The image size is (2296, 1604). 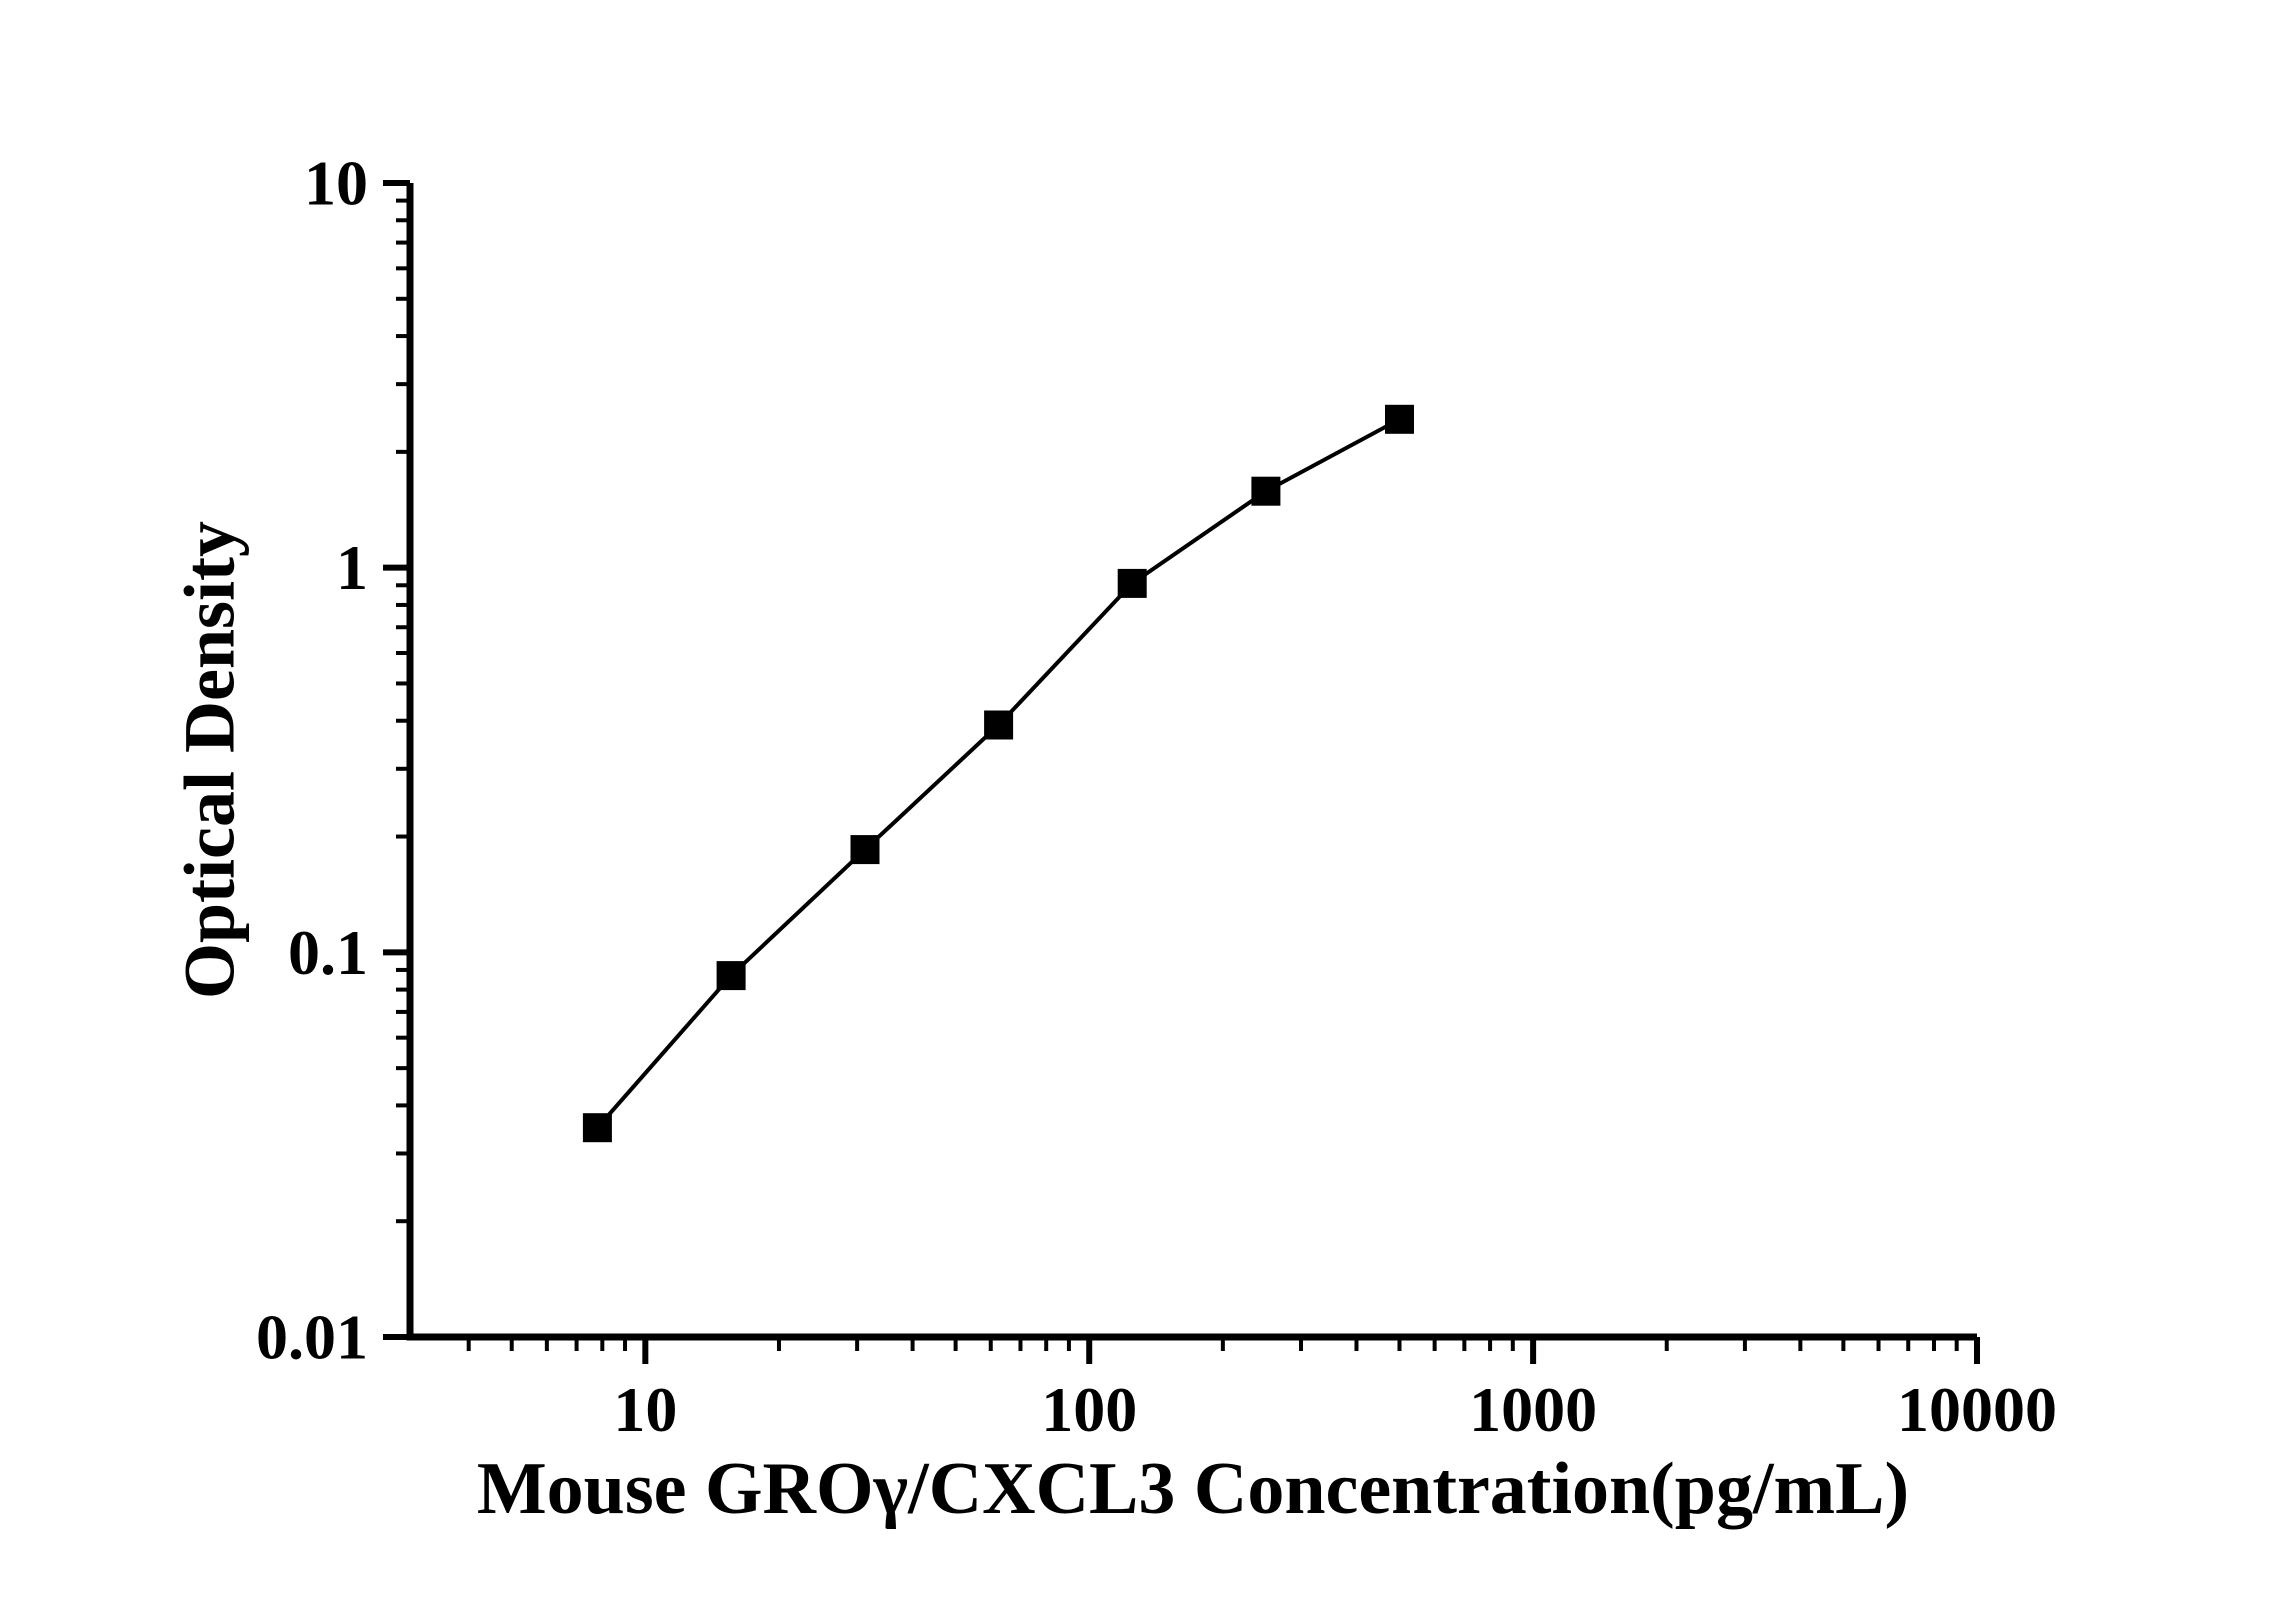 What do you see at coordinates (645, 1409) in the screenshot?
I see `x-tick-label: 10` at bounding box center [645, 1409].